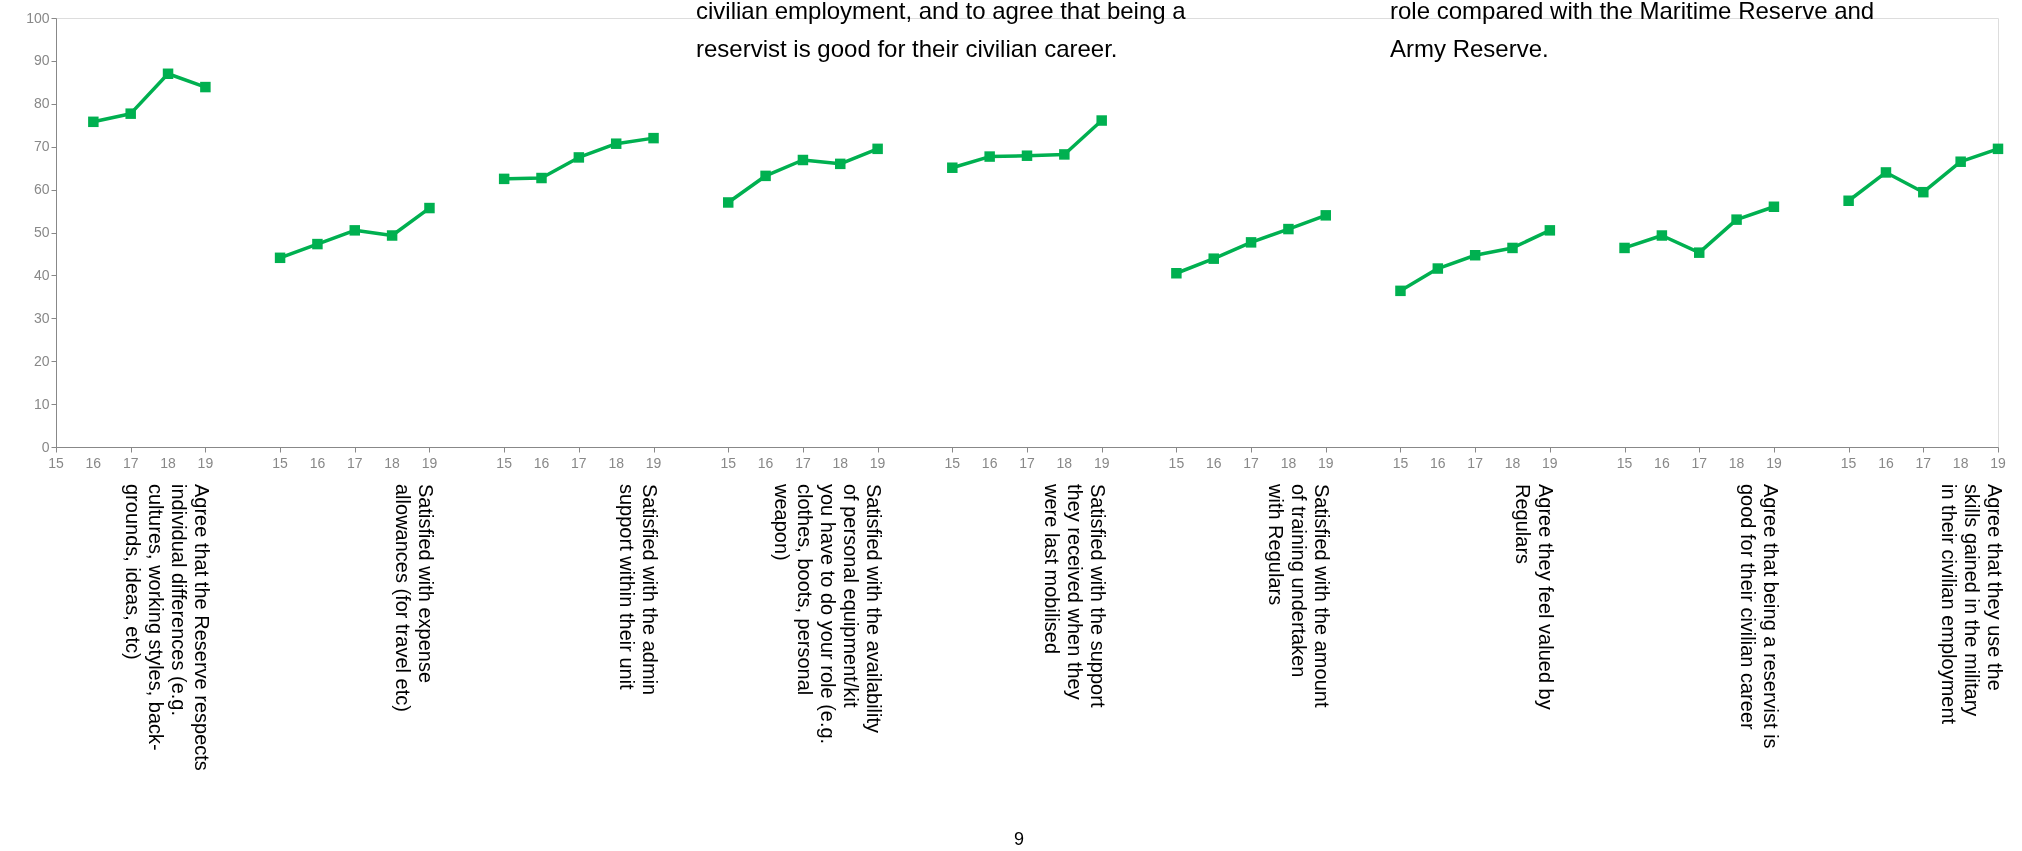 This screenshot has width=2022, height=851. What do you see at coordinates (639, 590) in the screenshot?
I see `text: Satisfied with the admin support within their unit` at bounding box center [639, 590].